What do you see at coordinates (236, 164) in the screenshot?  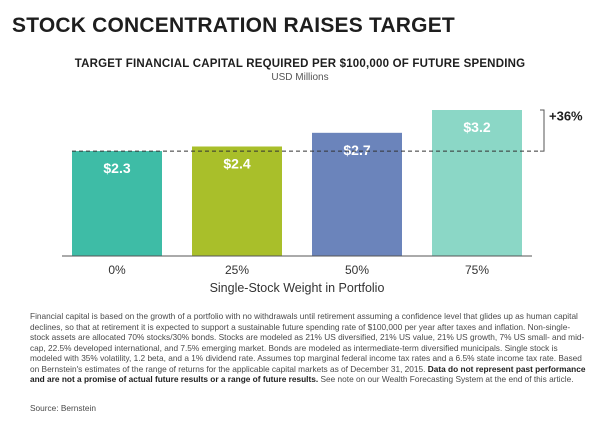 I see `bar-value-label: $2.4` at bounding box center [236, 164].